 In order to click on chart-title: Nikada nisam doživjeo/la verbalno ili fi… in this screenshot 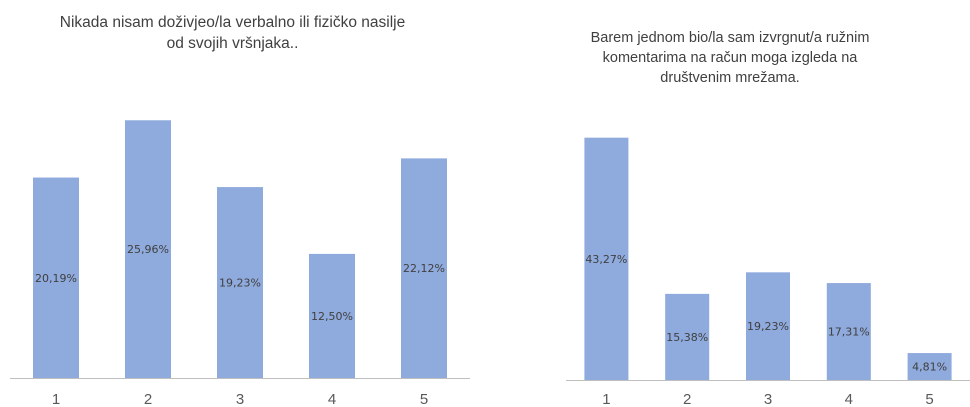, I will do `click(232, 33)`.